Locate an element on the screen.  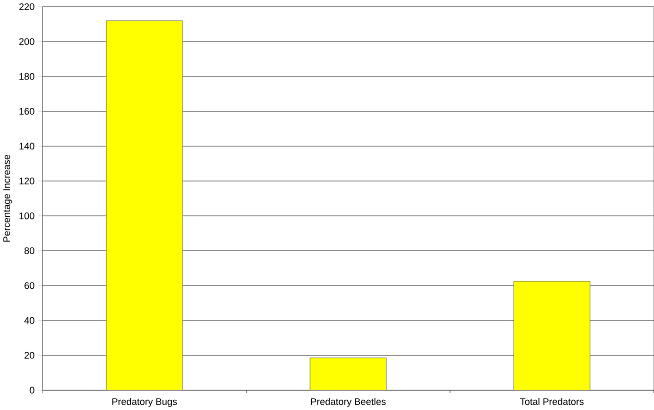
y-tick-label: 20 is located at coordinates (29, 355).